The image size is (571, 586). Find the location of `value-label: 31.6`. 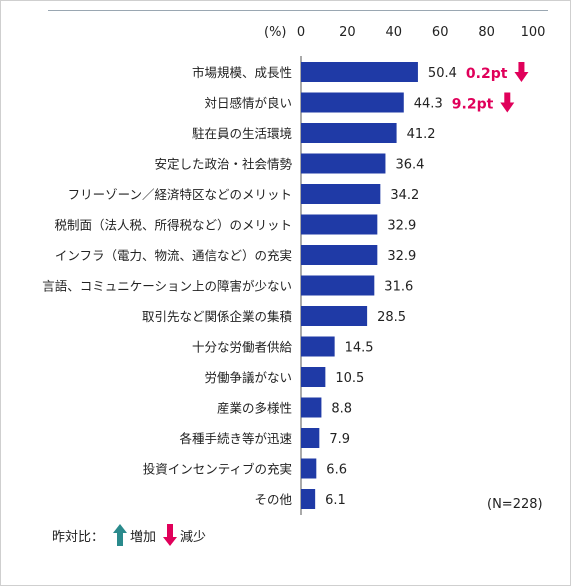

value-label: 31.6 is located at coordinates (398, 287).